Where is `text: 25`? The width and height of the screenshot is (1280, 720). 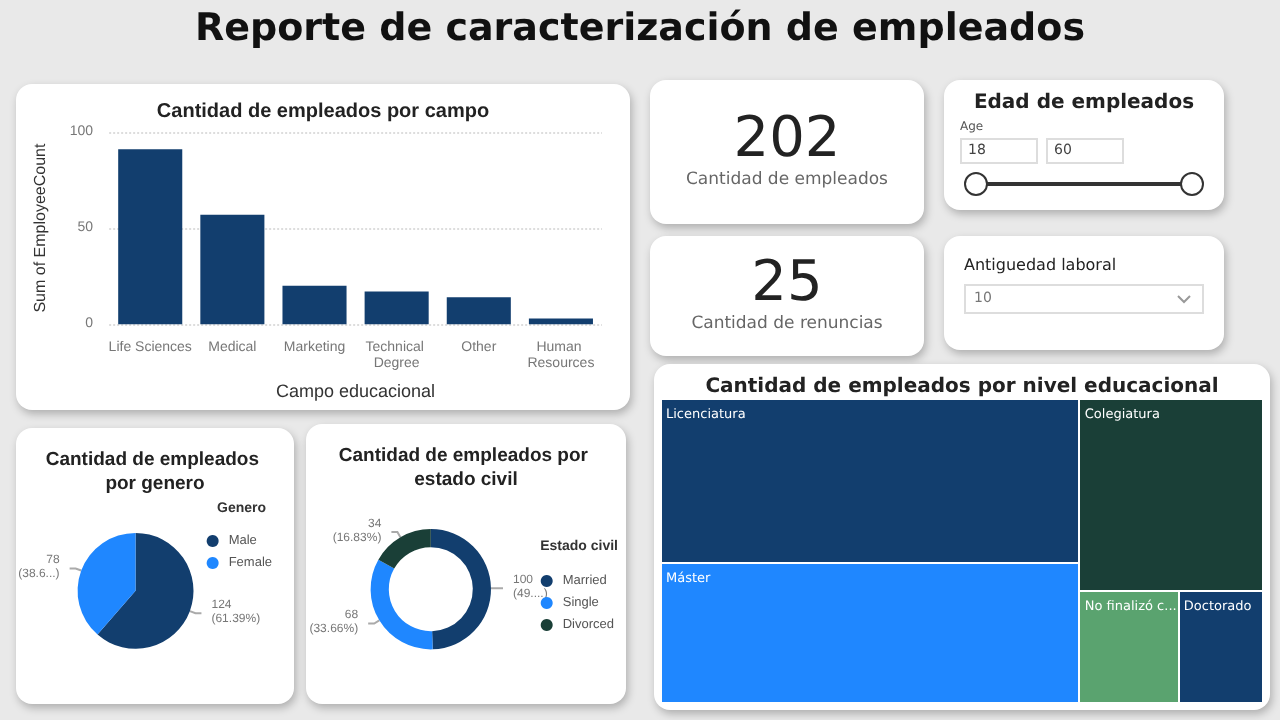
text: 25 is located at coordinates (787, 281).